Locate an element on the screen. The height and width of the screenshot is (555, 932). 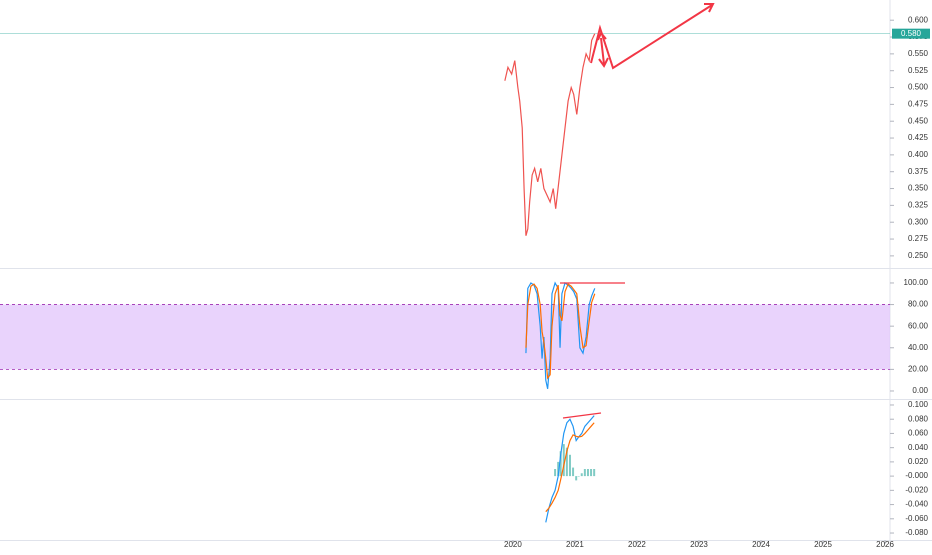
x-tick-label: 2025 is located at coordinates (823, 544).